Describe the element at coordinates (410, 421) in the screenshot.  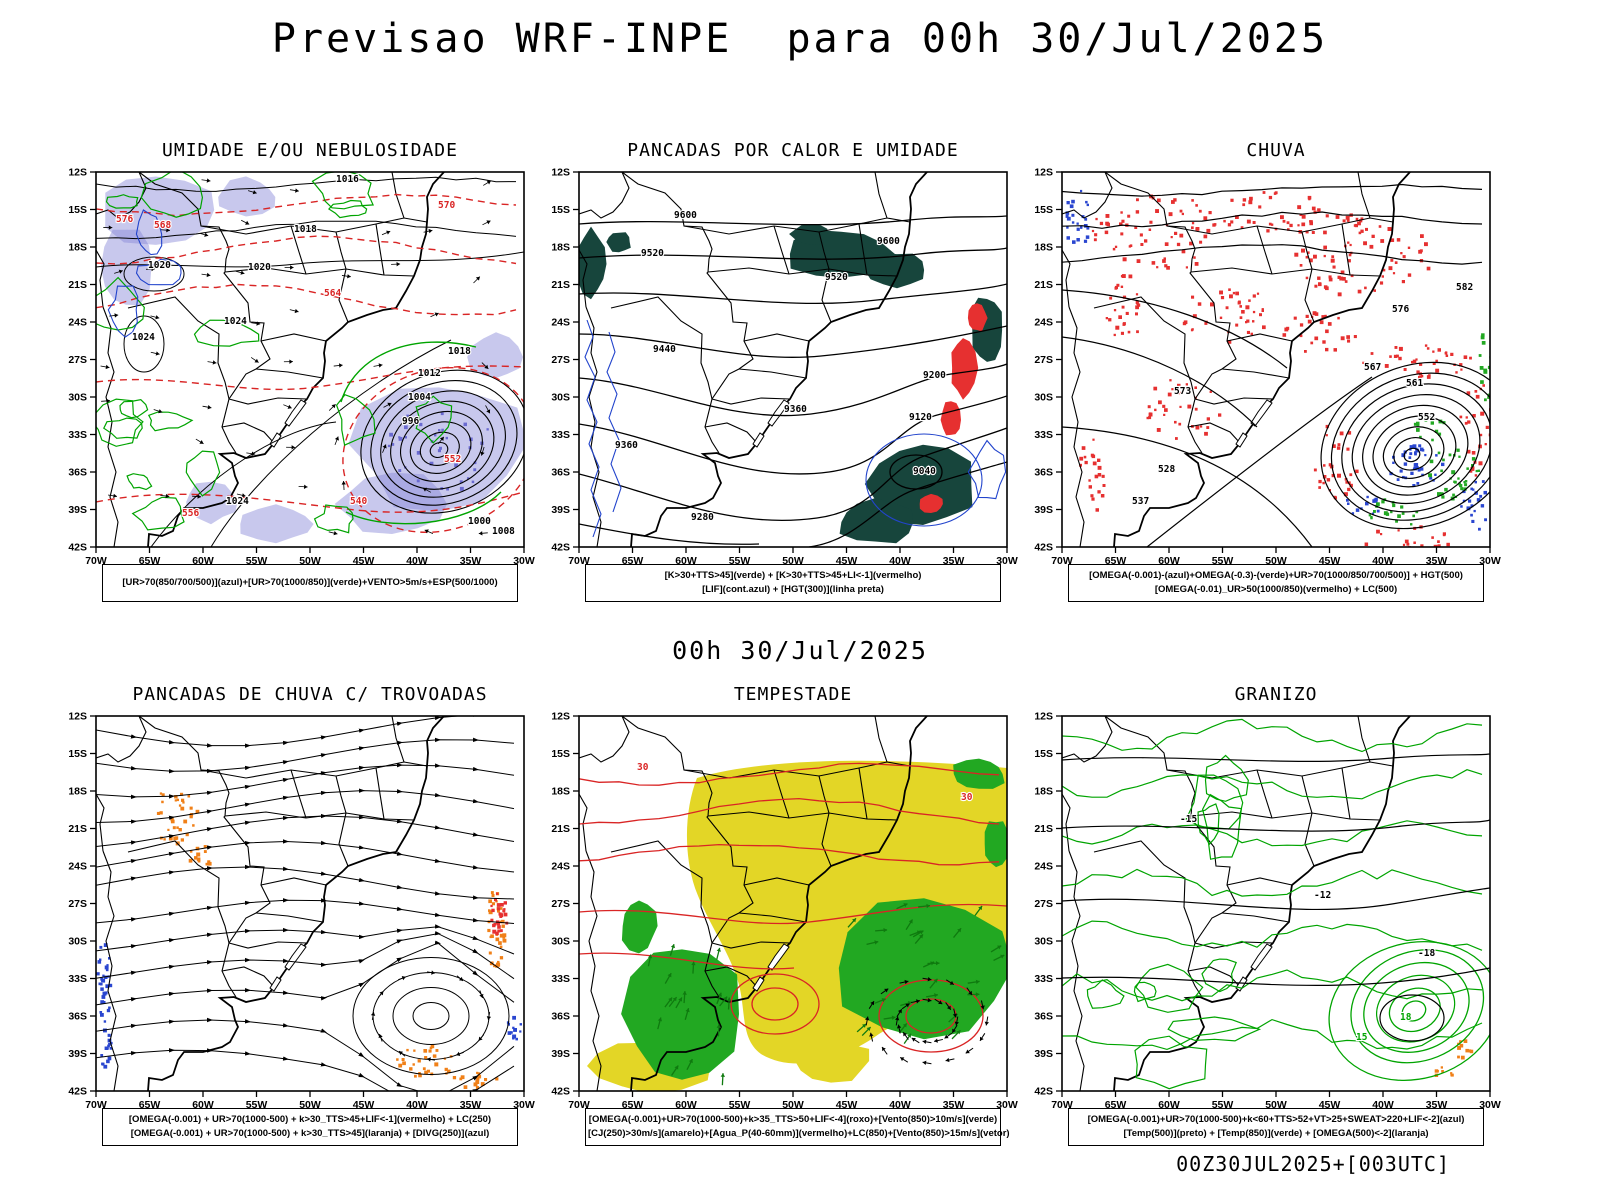
I see `svg-text: 996` at that location.